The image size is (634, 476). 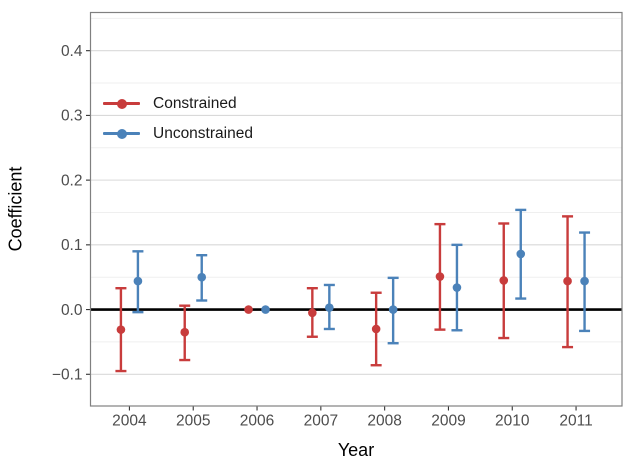 What do you see at coordinates (203, 133) in the screenshot?
I see `legend-label: Unconstrained` at bounding box center [203, 133].